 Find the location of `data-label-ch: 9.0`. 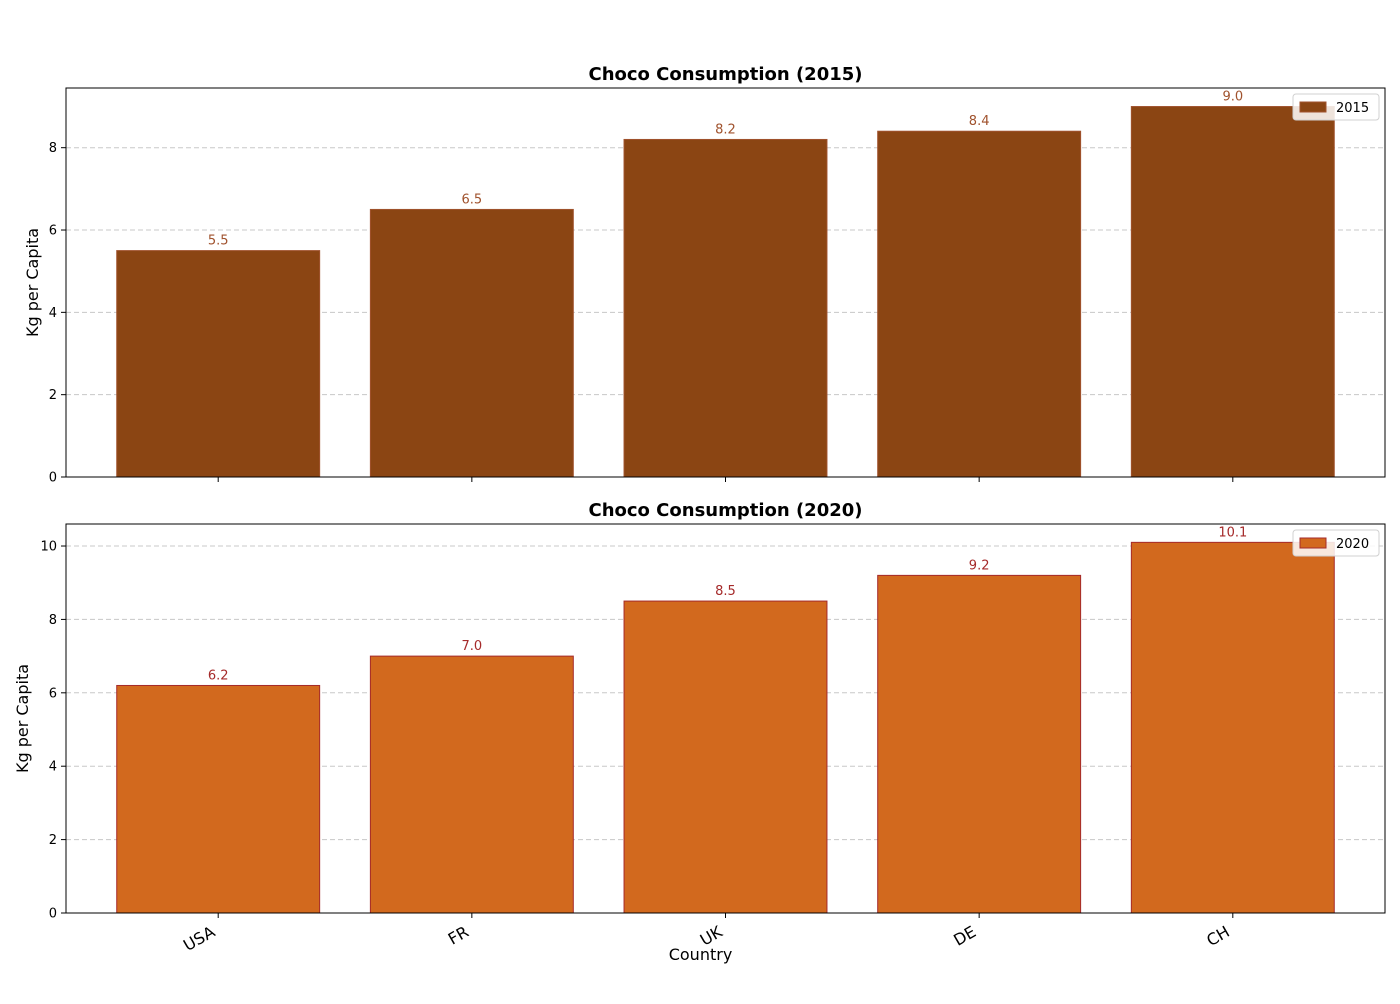

data-label-ch: 9.0 is located at coordinates (1232, 97).